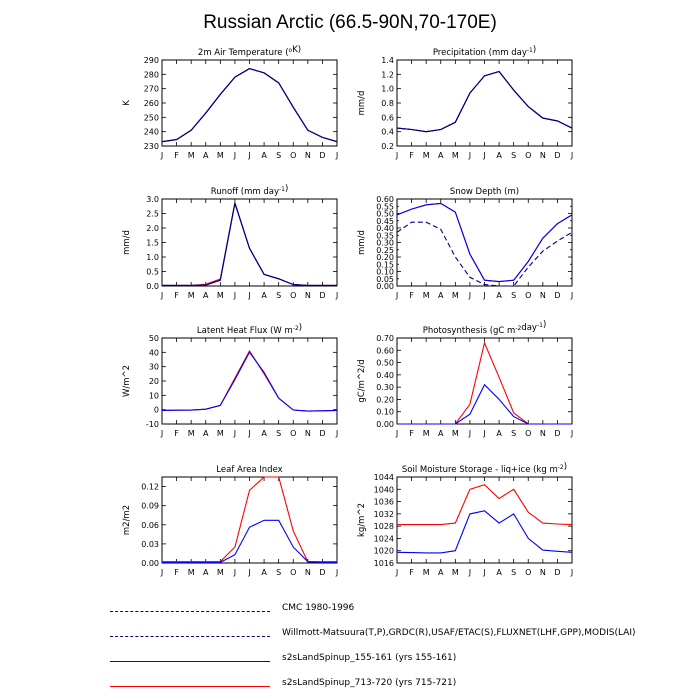 The image size is (700, 700). Describe the element at coordinates (152, 424) in the screenshot. I see `y-tick-label: -10` at that location.